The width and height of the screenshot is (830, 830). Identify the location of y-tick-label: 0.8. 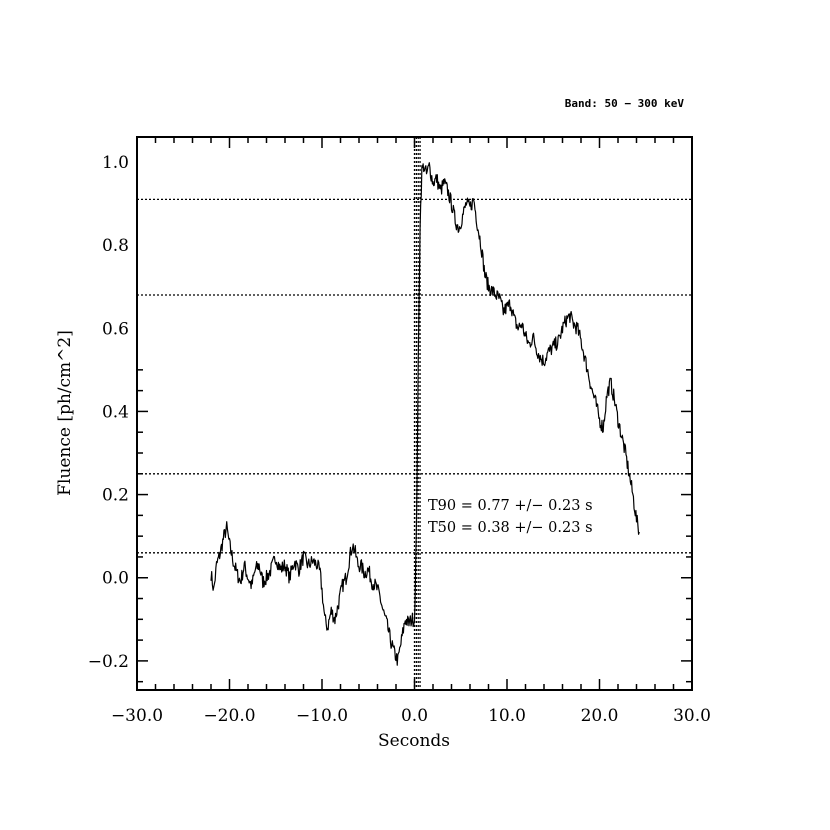
(115, 246).